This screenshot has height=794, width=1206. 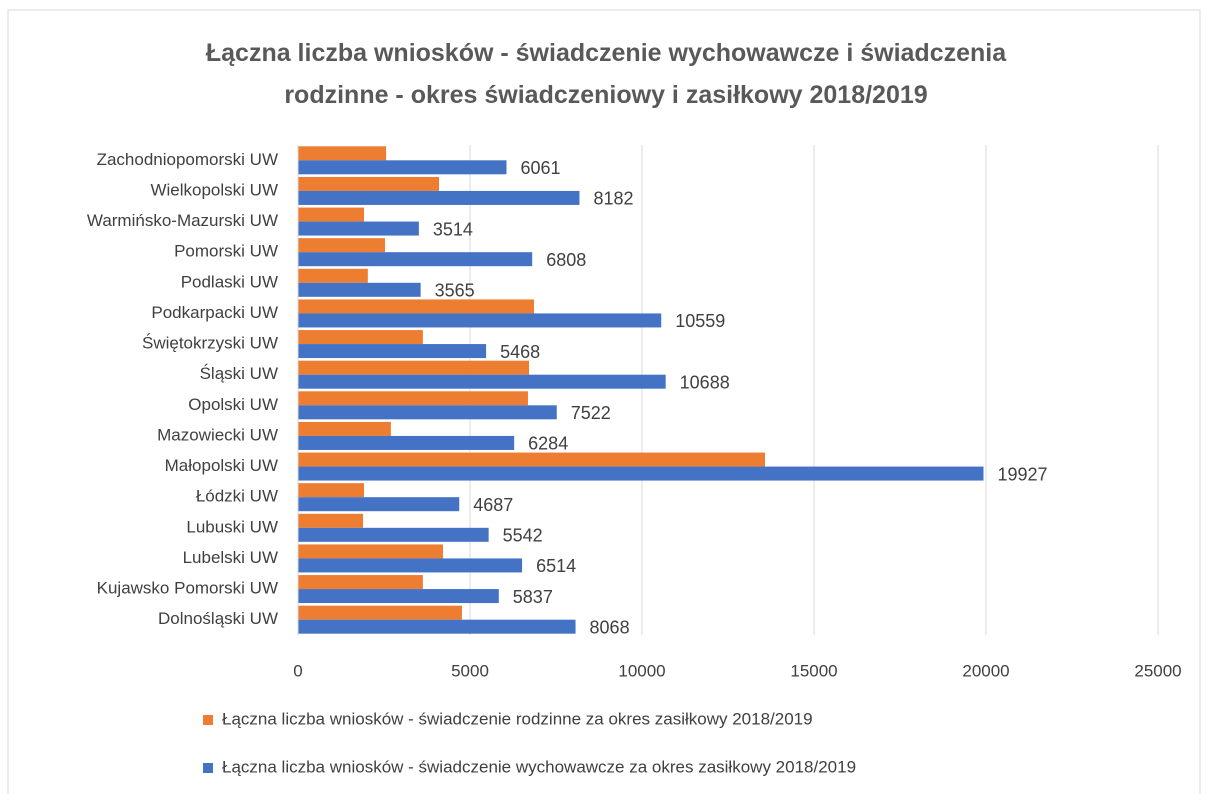 I want to click on x-tick-label: 15000, so click(x=813, y=670).